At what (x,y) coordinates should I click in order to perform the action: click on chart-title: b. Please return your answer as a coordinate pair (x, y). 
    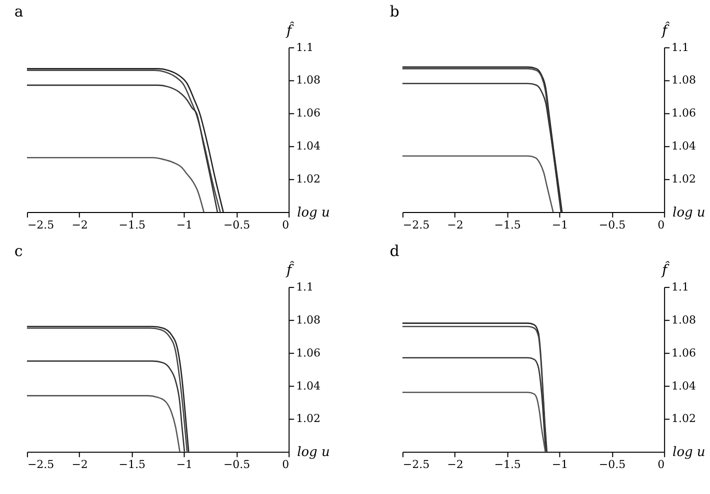
    Looking at the image, I should click on (395, 11).